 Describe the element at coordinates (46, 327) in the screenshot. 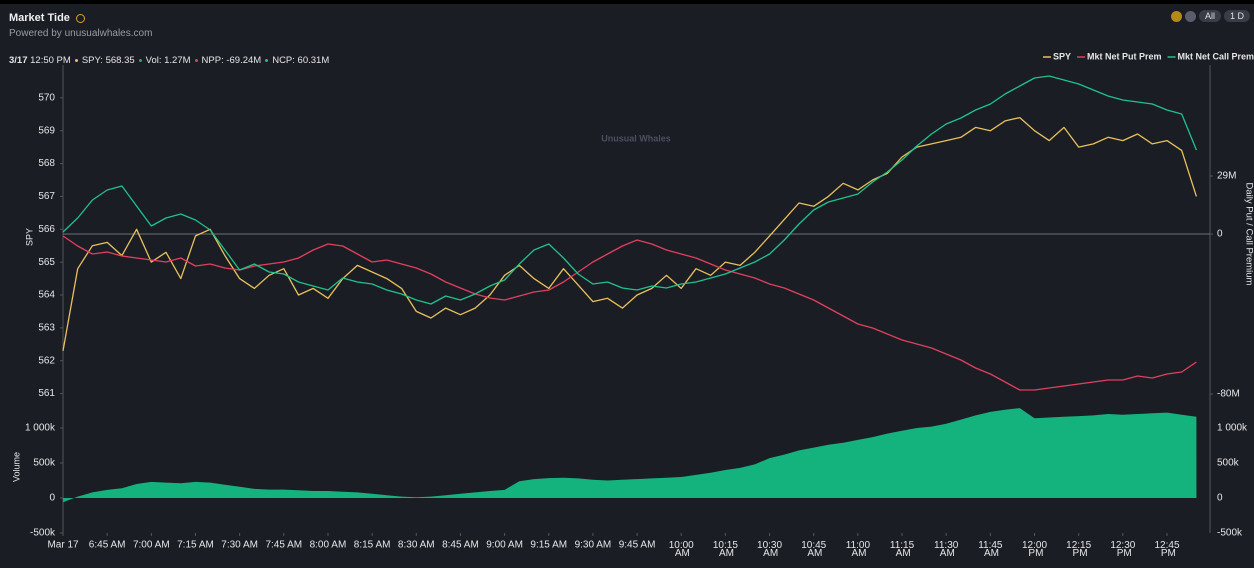

I see `y-tick-label: 563` at that location.